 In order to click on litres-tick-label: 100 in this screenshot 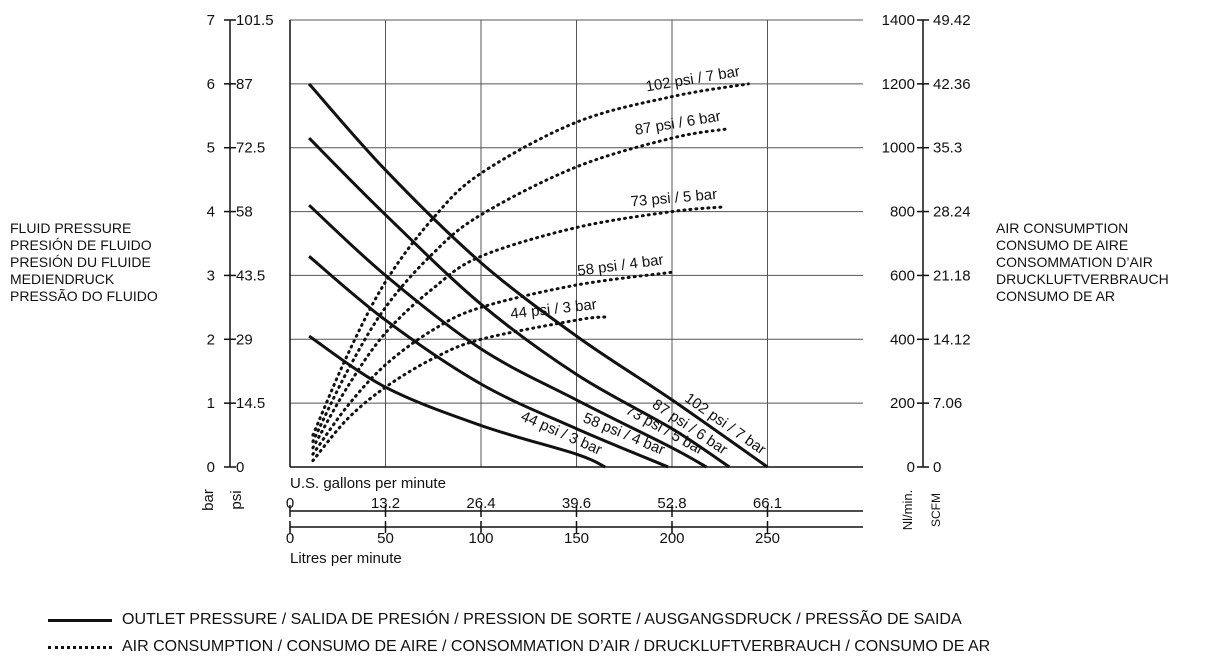, I will do `click(480, 538)`.